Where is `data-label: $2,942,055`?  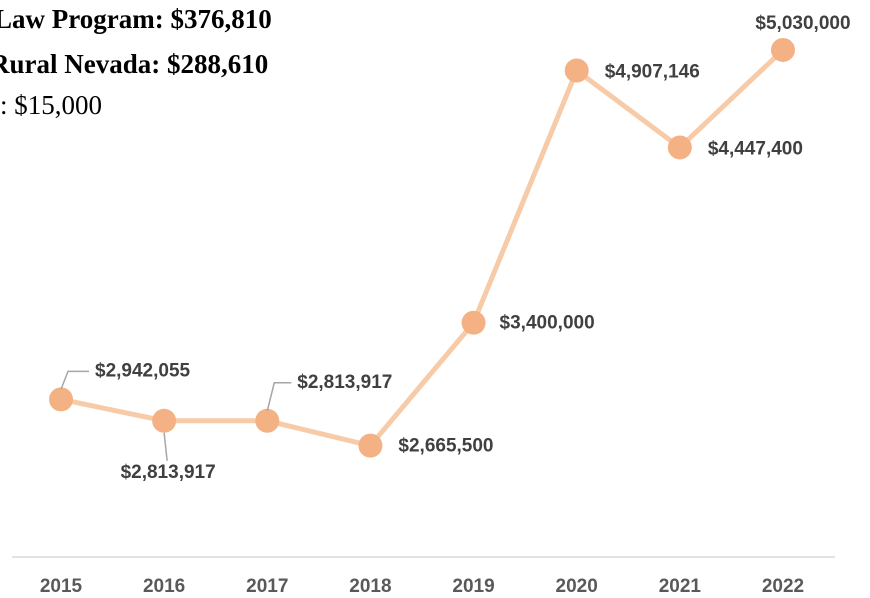
data-label: $2,942,055 is located at coordinates (143, 370).